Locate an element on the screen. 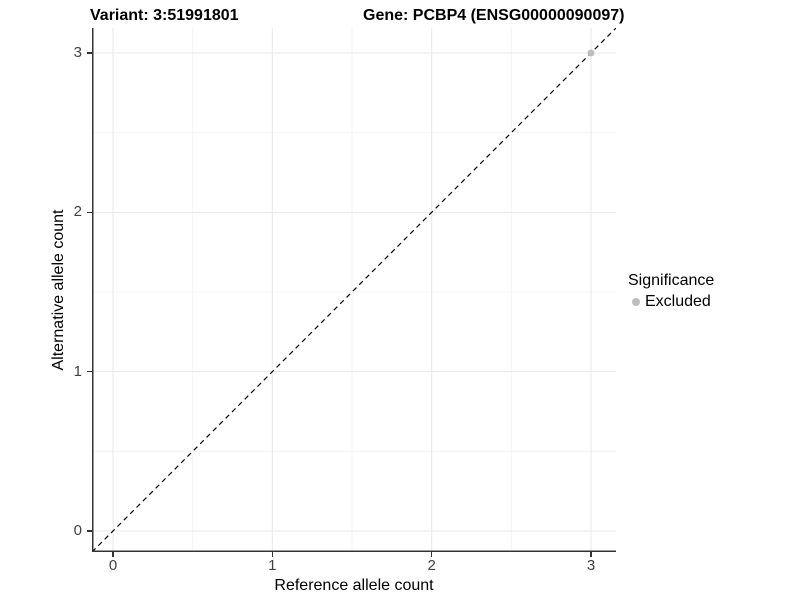 This screenshot has width=800, height=600. legend-item-label: Excluded is located at coordinates (678, 301).